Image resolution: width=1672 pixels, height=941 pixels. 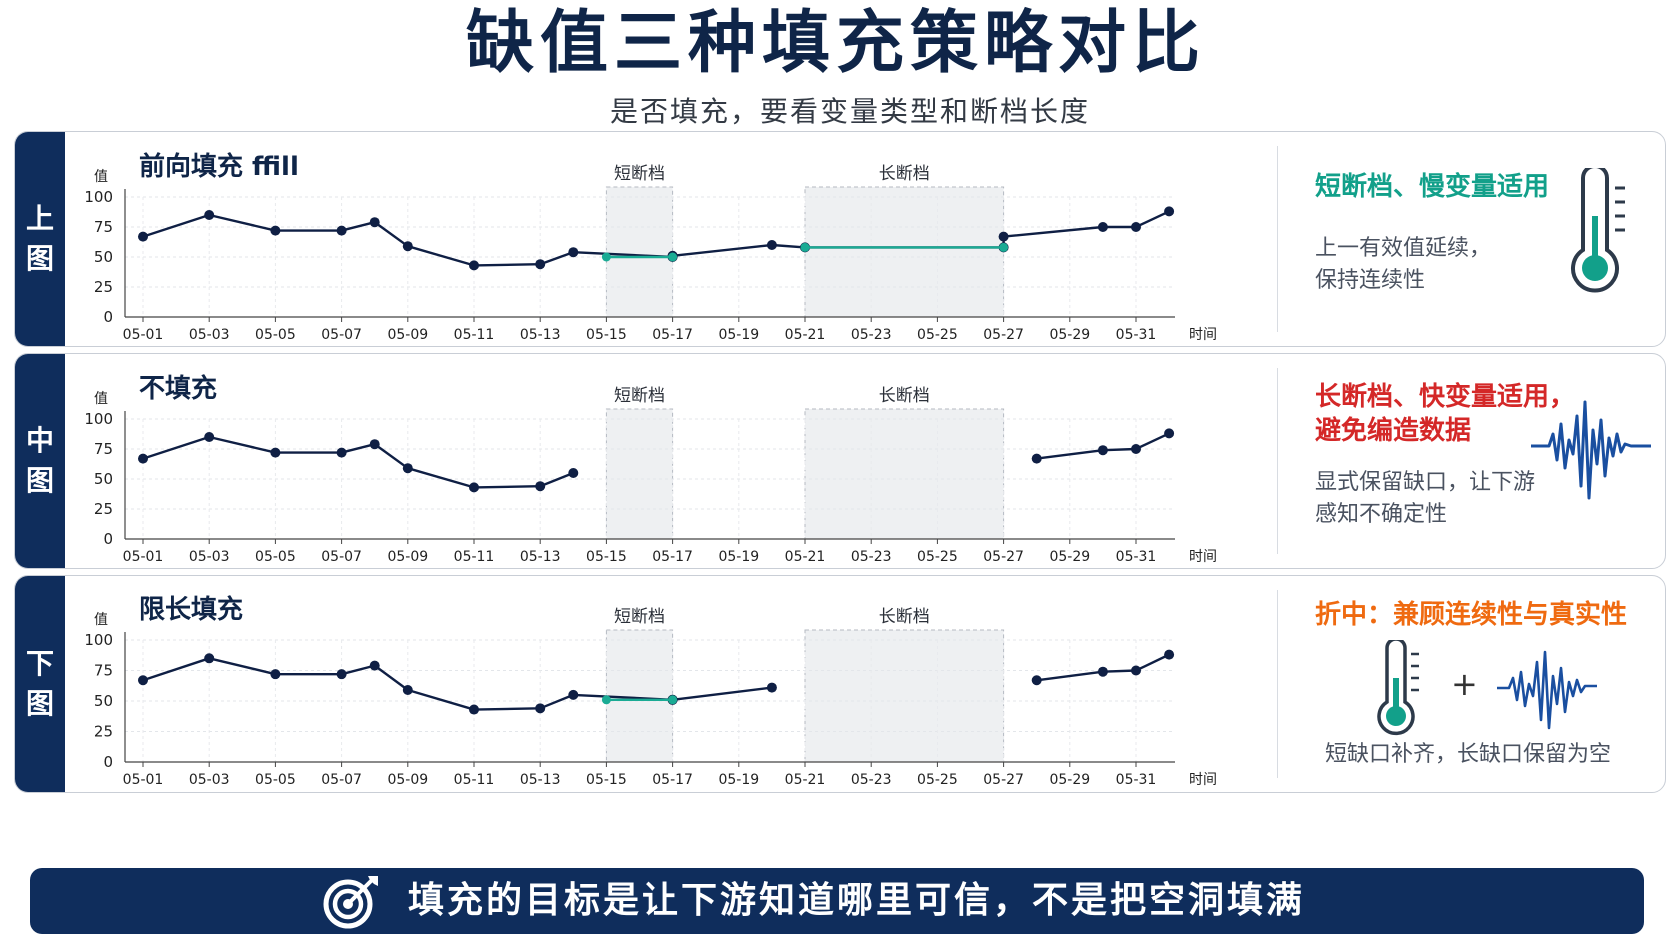 What do you see at coordinates (1425, 482) in the screenshot?
I see `note-body-line: 显式保留缺口，让下游` at bounding box center [1425, 482].